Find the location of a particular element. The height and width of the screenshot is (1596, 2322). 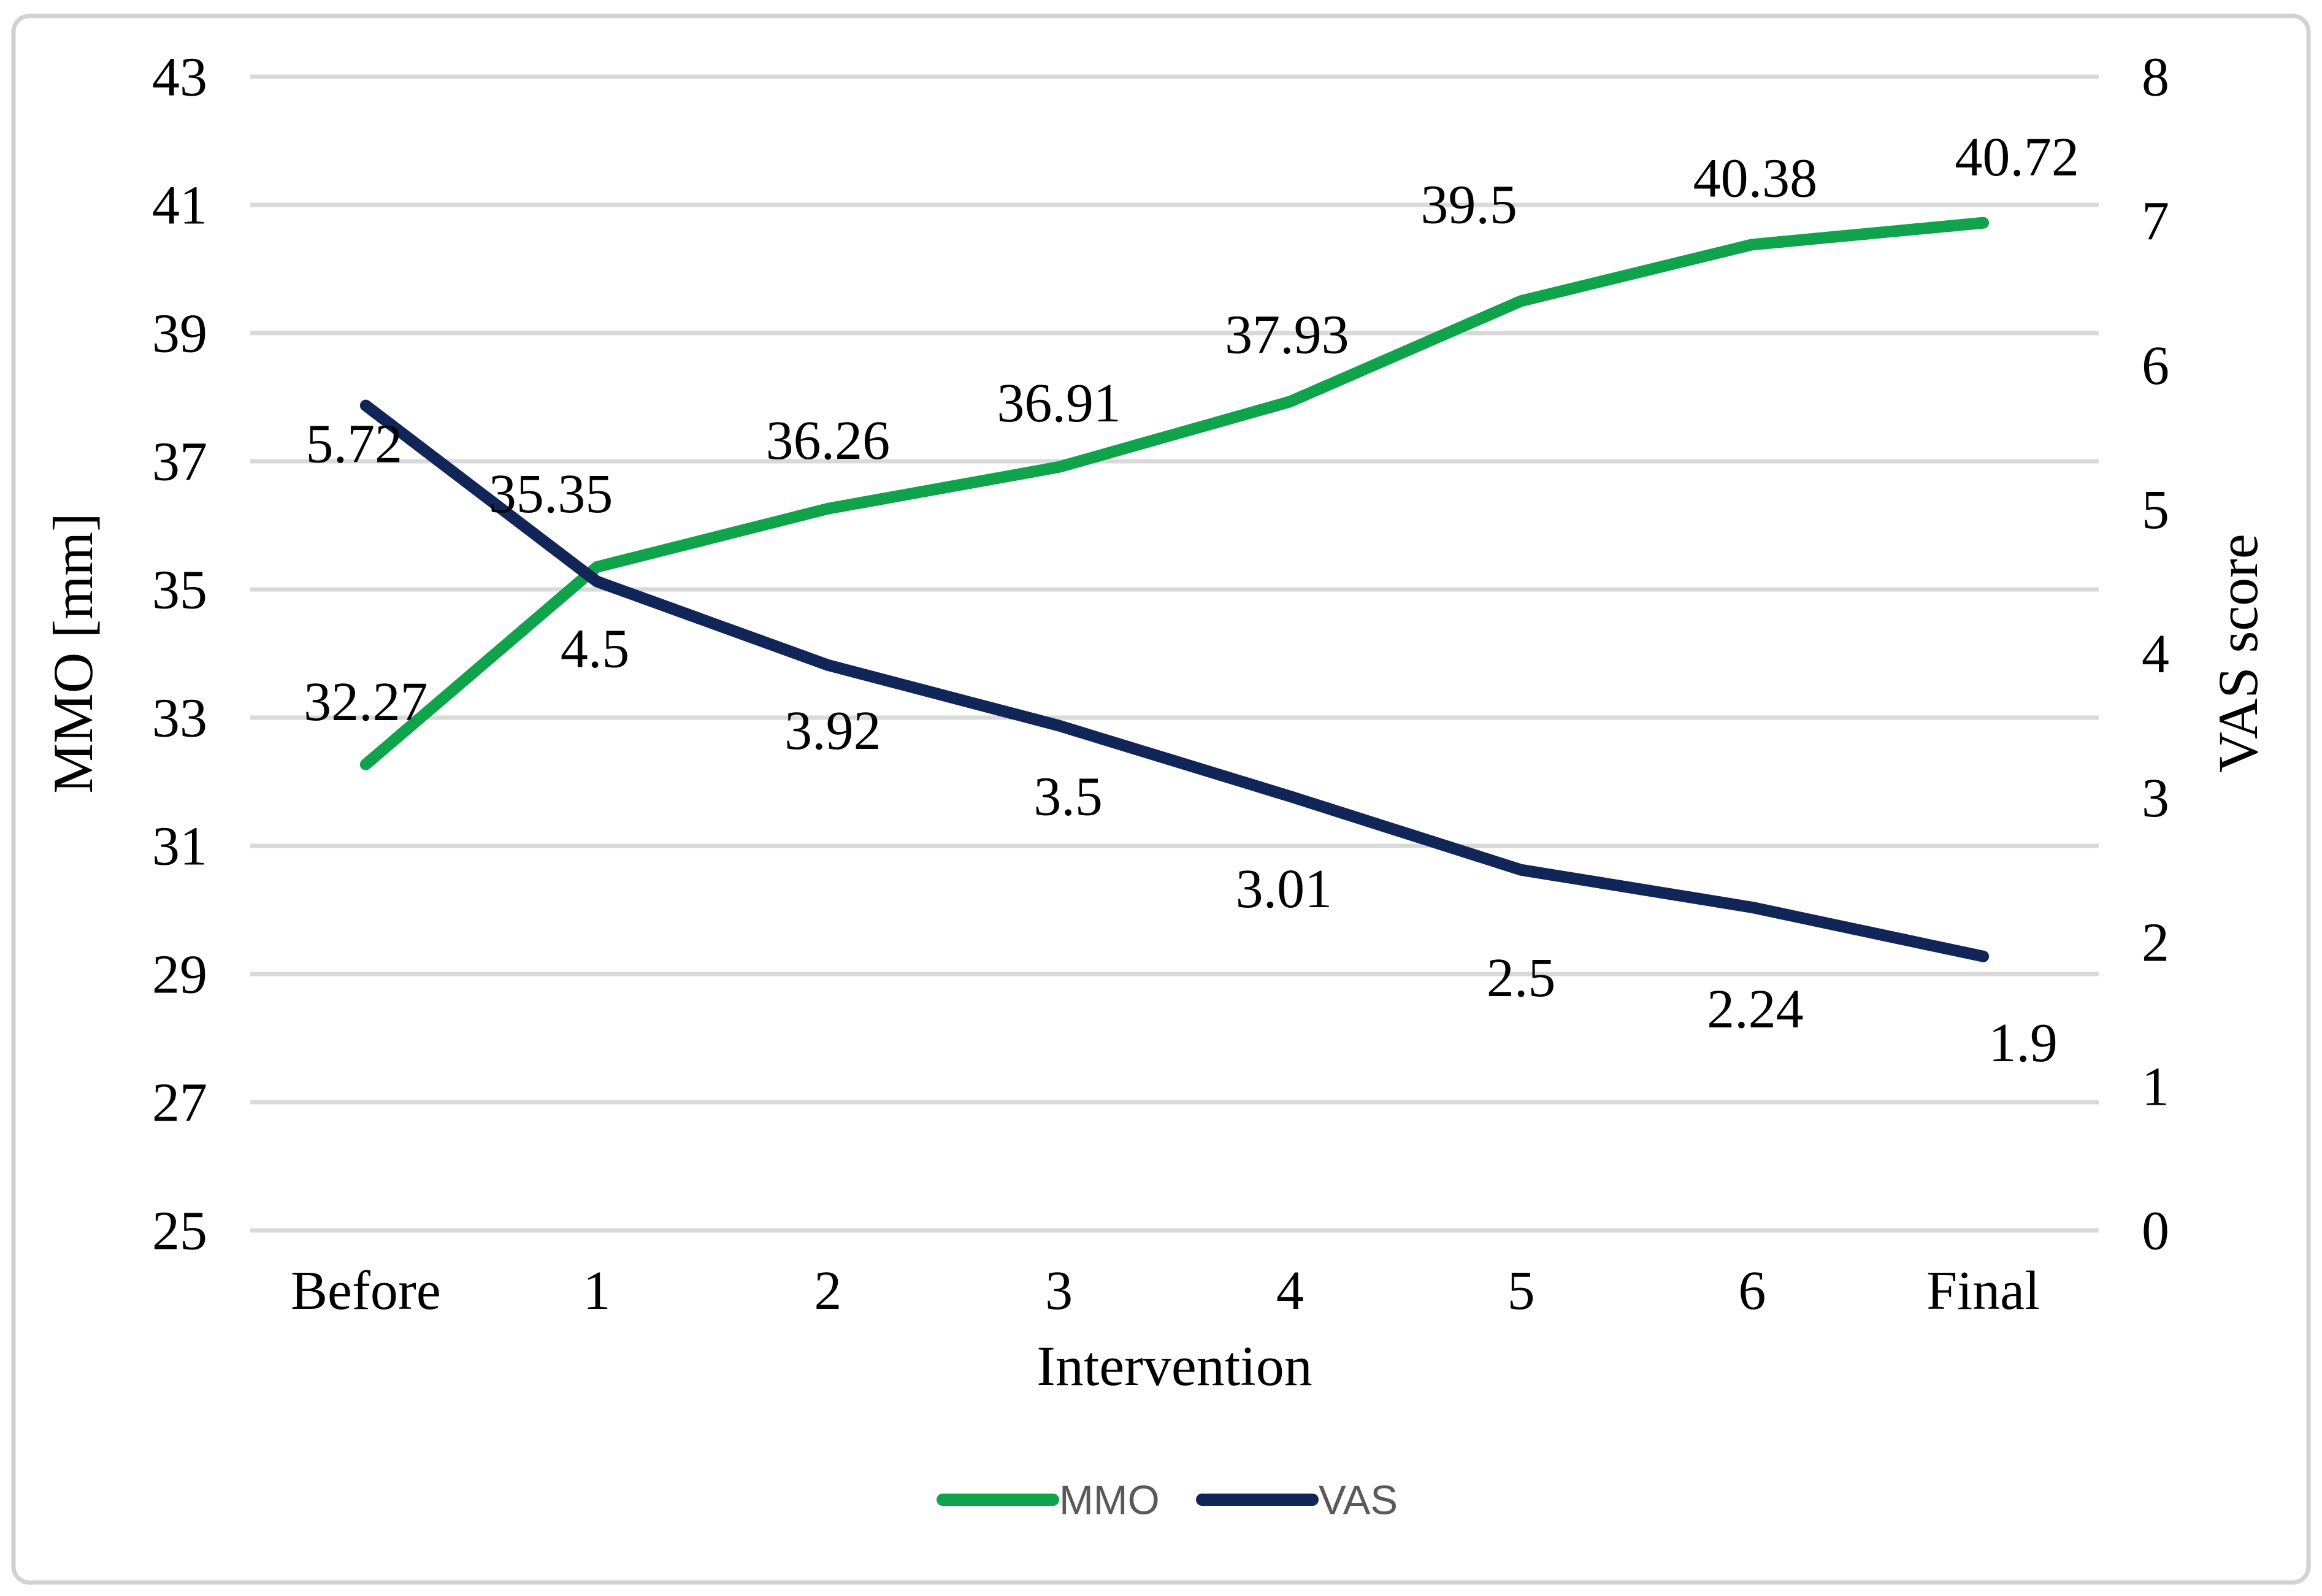

data-label-mmo: 36.26 is located at coordinates (829, 440).